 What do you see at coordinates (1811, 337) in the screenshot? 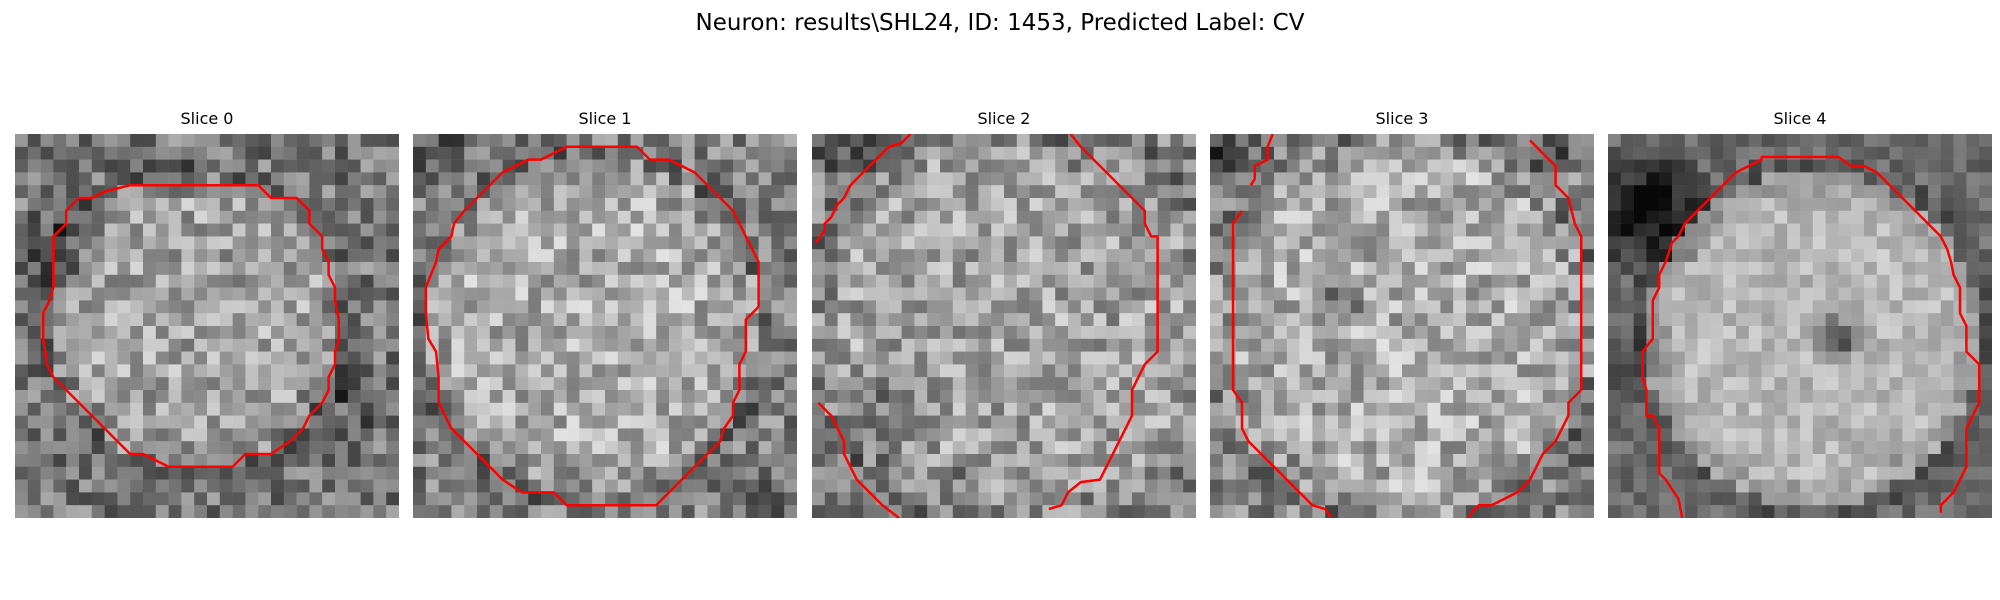
I see `contour-line` at bounding box center [1811, 337].